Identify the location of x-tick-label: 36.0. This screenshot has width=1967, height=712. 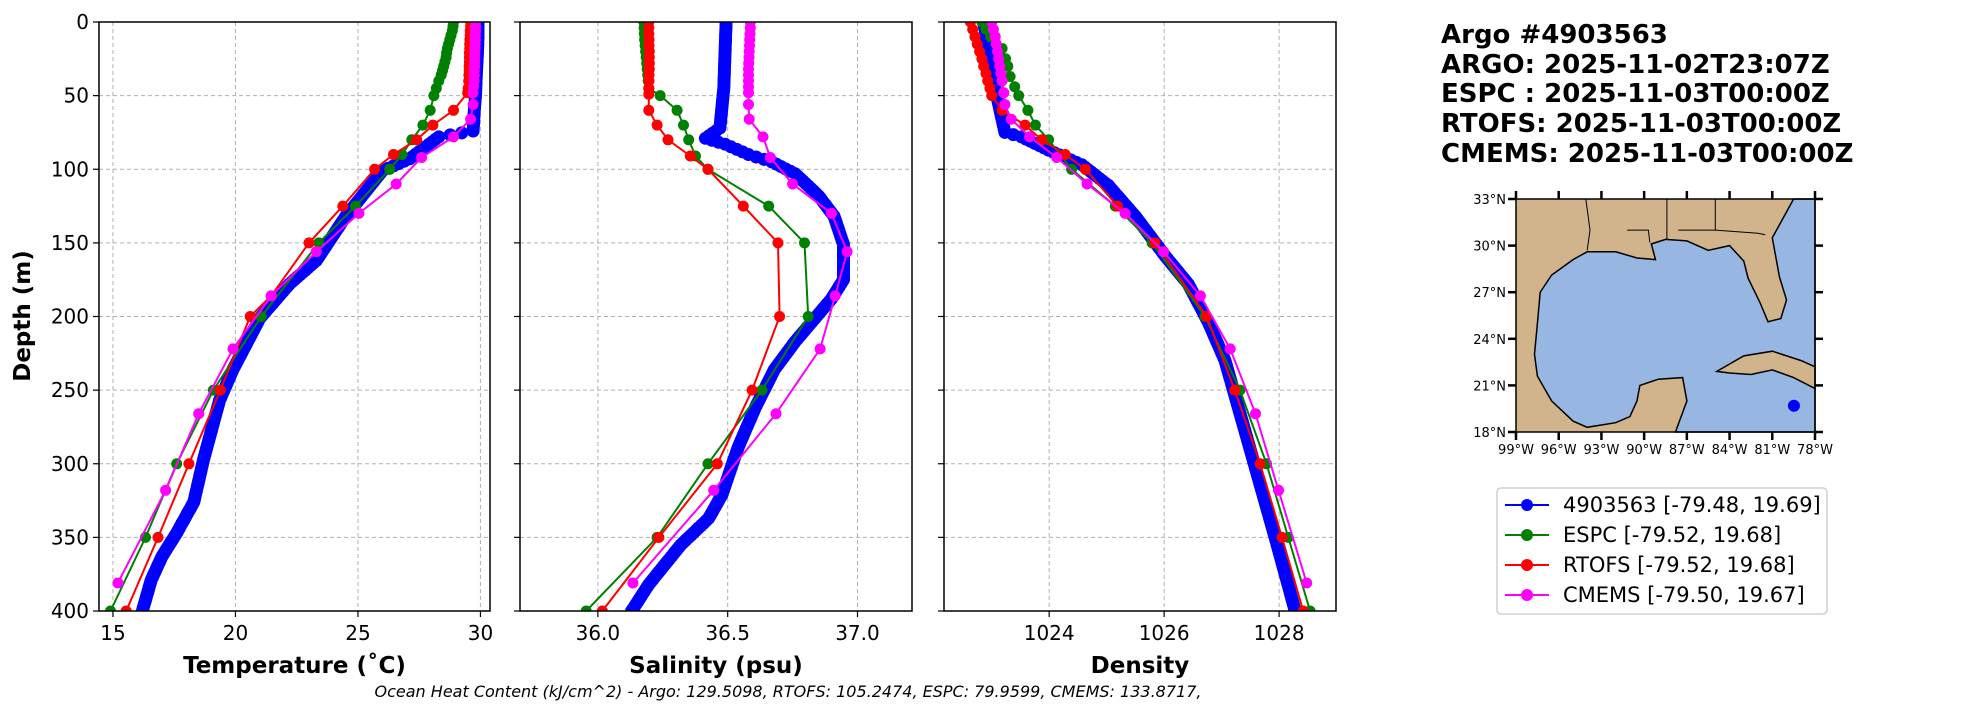
(598, 633).